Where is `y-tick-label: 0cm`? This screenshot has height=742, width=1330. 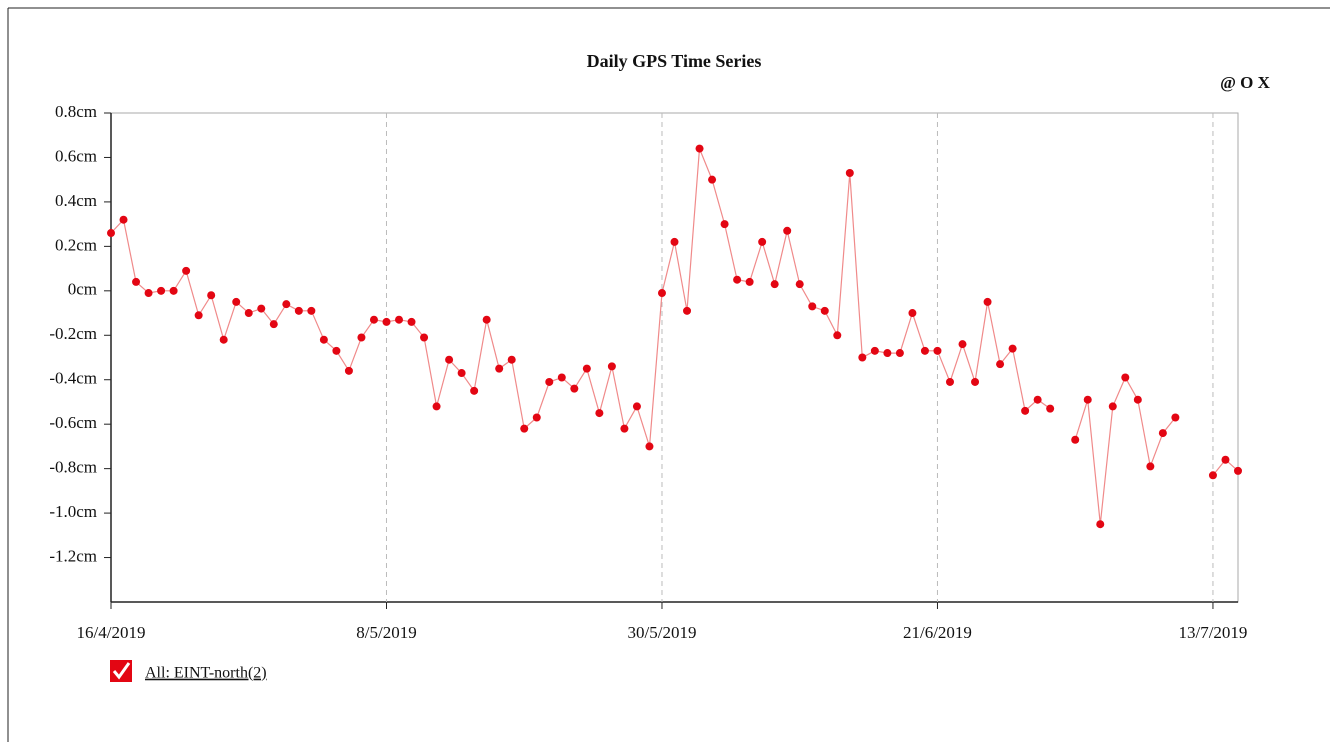 y-tick-label: 0cm is located at coordinates (82, 289).